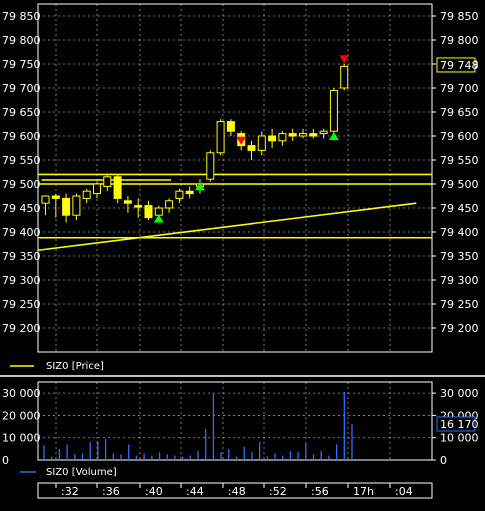 The width and height of the screenshot is (485, 511). I want to click on price-tick-label-right: 79 600, so click(459, 136).